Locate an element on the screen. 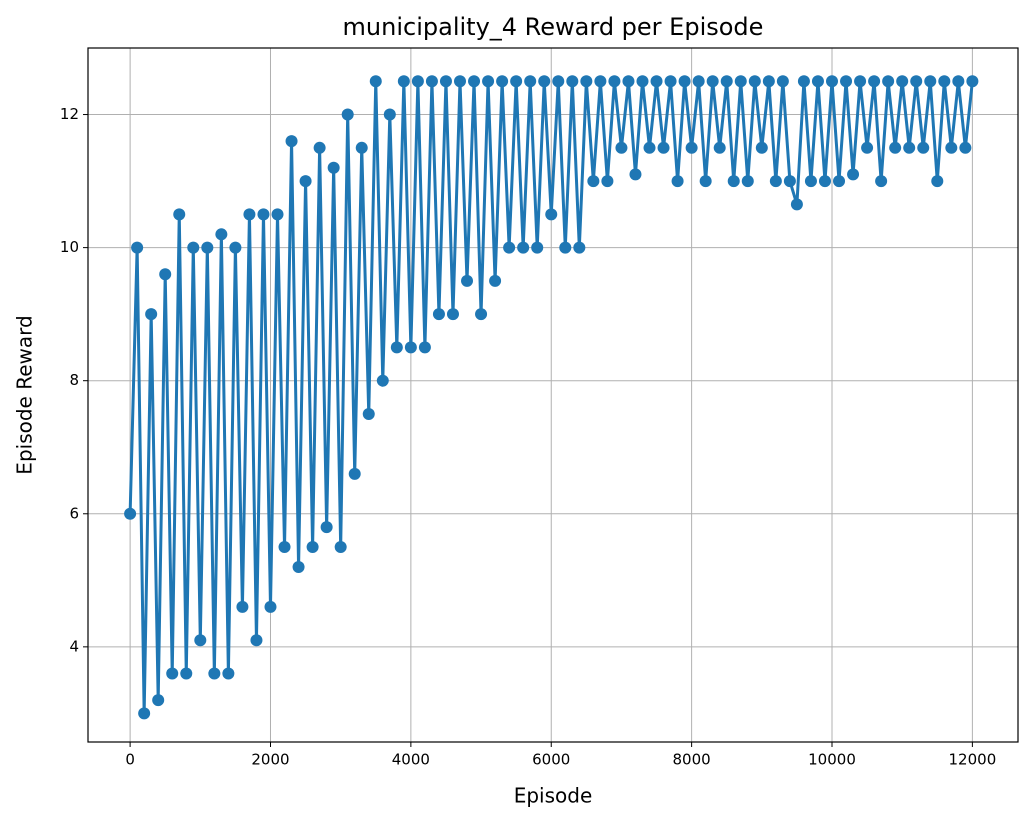  x-axis-label: Episode is located at coordinates (553, 796).